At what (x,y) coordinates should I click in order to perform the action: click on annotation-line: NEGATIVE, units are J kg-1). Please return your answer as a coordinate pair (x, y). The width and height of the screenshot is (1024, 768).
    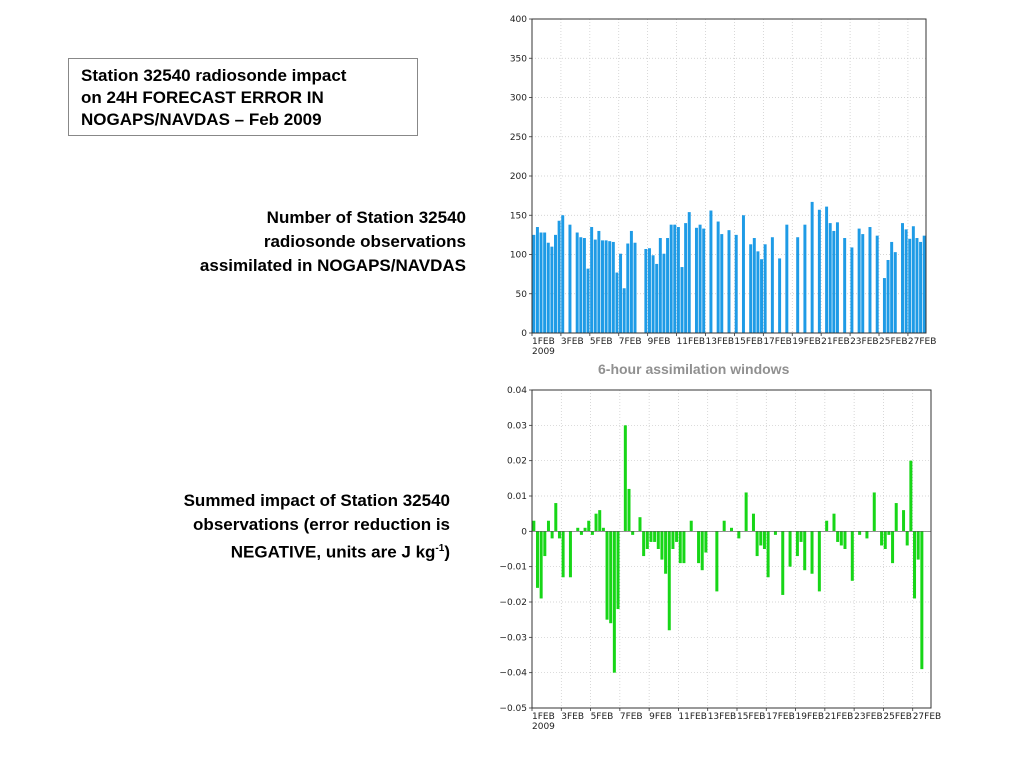
    Looking at the image, I should click on (317, 551).